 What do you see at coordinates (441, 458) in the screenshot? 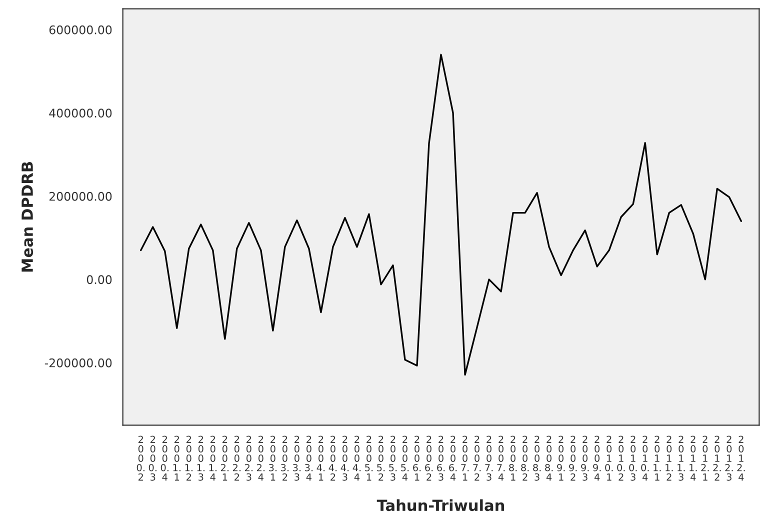
I see `x-tick-label: 2006.3` at bounding box center [441, 458].